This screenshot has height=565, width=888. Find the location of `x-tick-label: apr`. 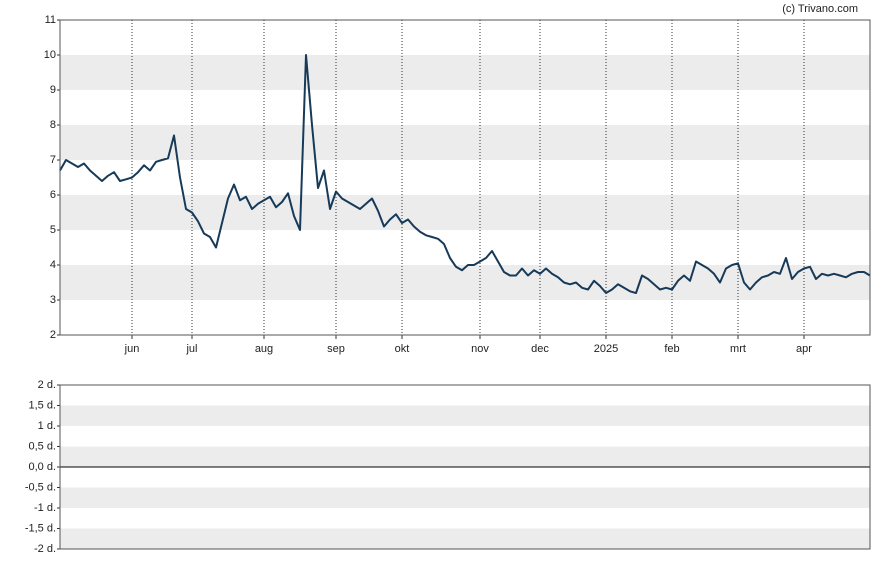

x-tick-label: apr is located at coordinates (804, 349).